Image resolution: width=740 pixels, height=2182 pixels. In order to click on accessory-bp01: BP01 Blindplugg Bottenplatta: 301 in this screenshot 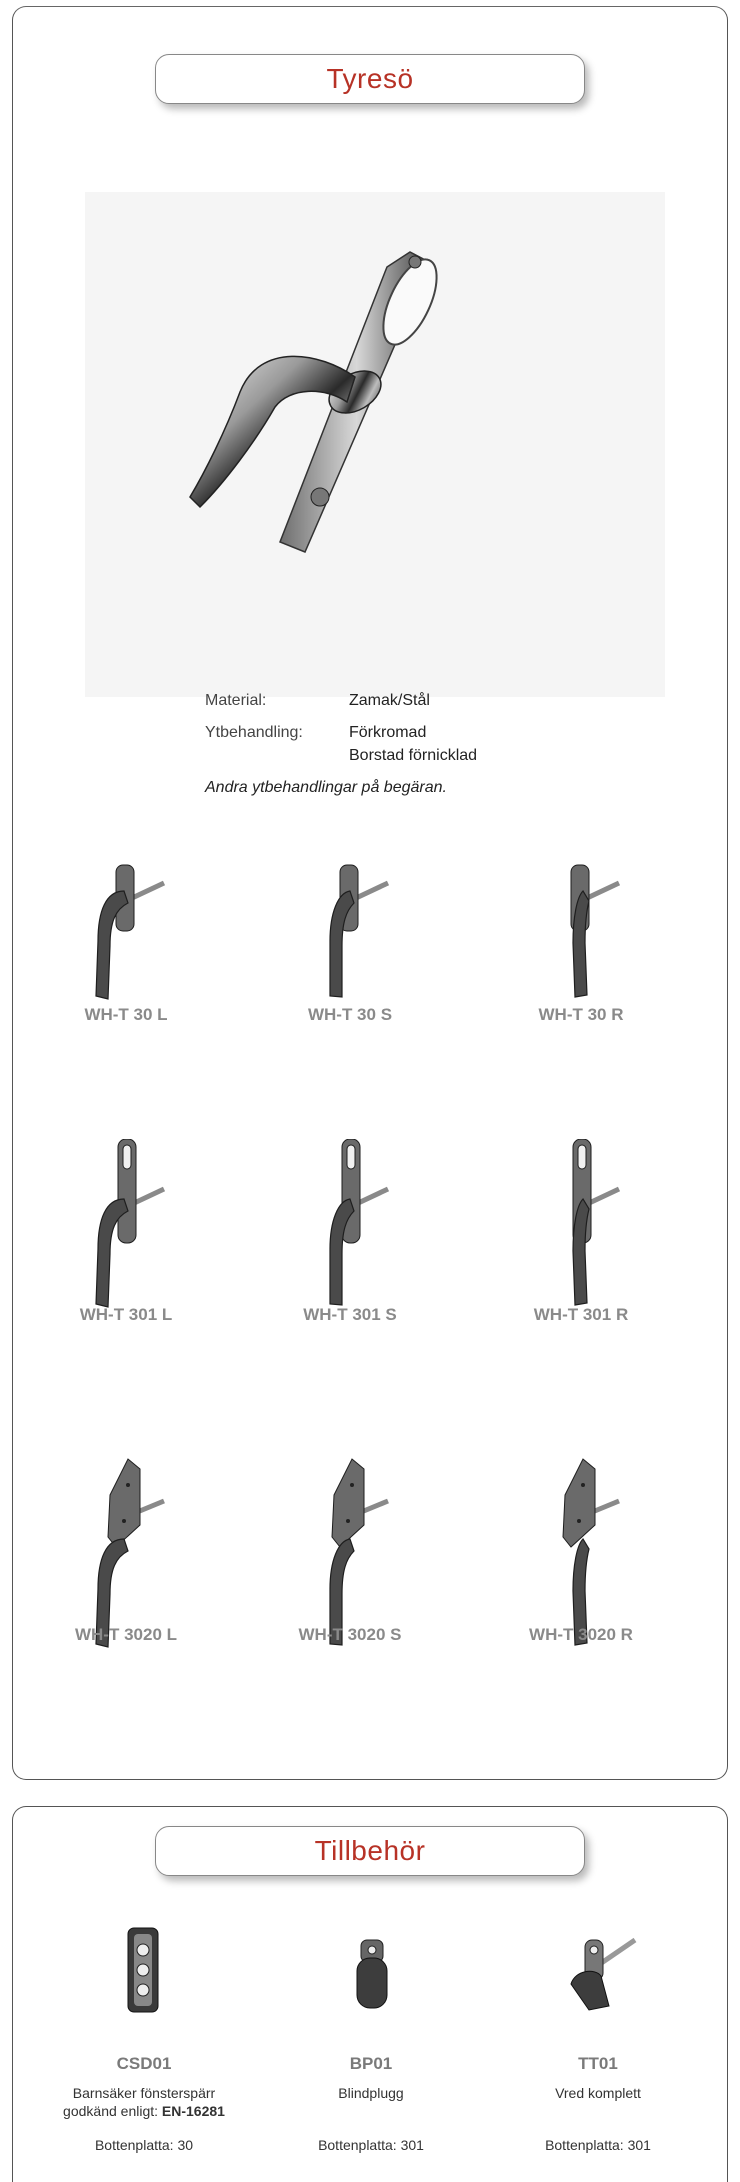, I will do `click(371, 2052)`.